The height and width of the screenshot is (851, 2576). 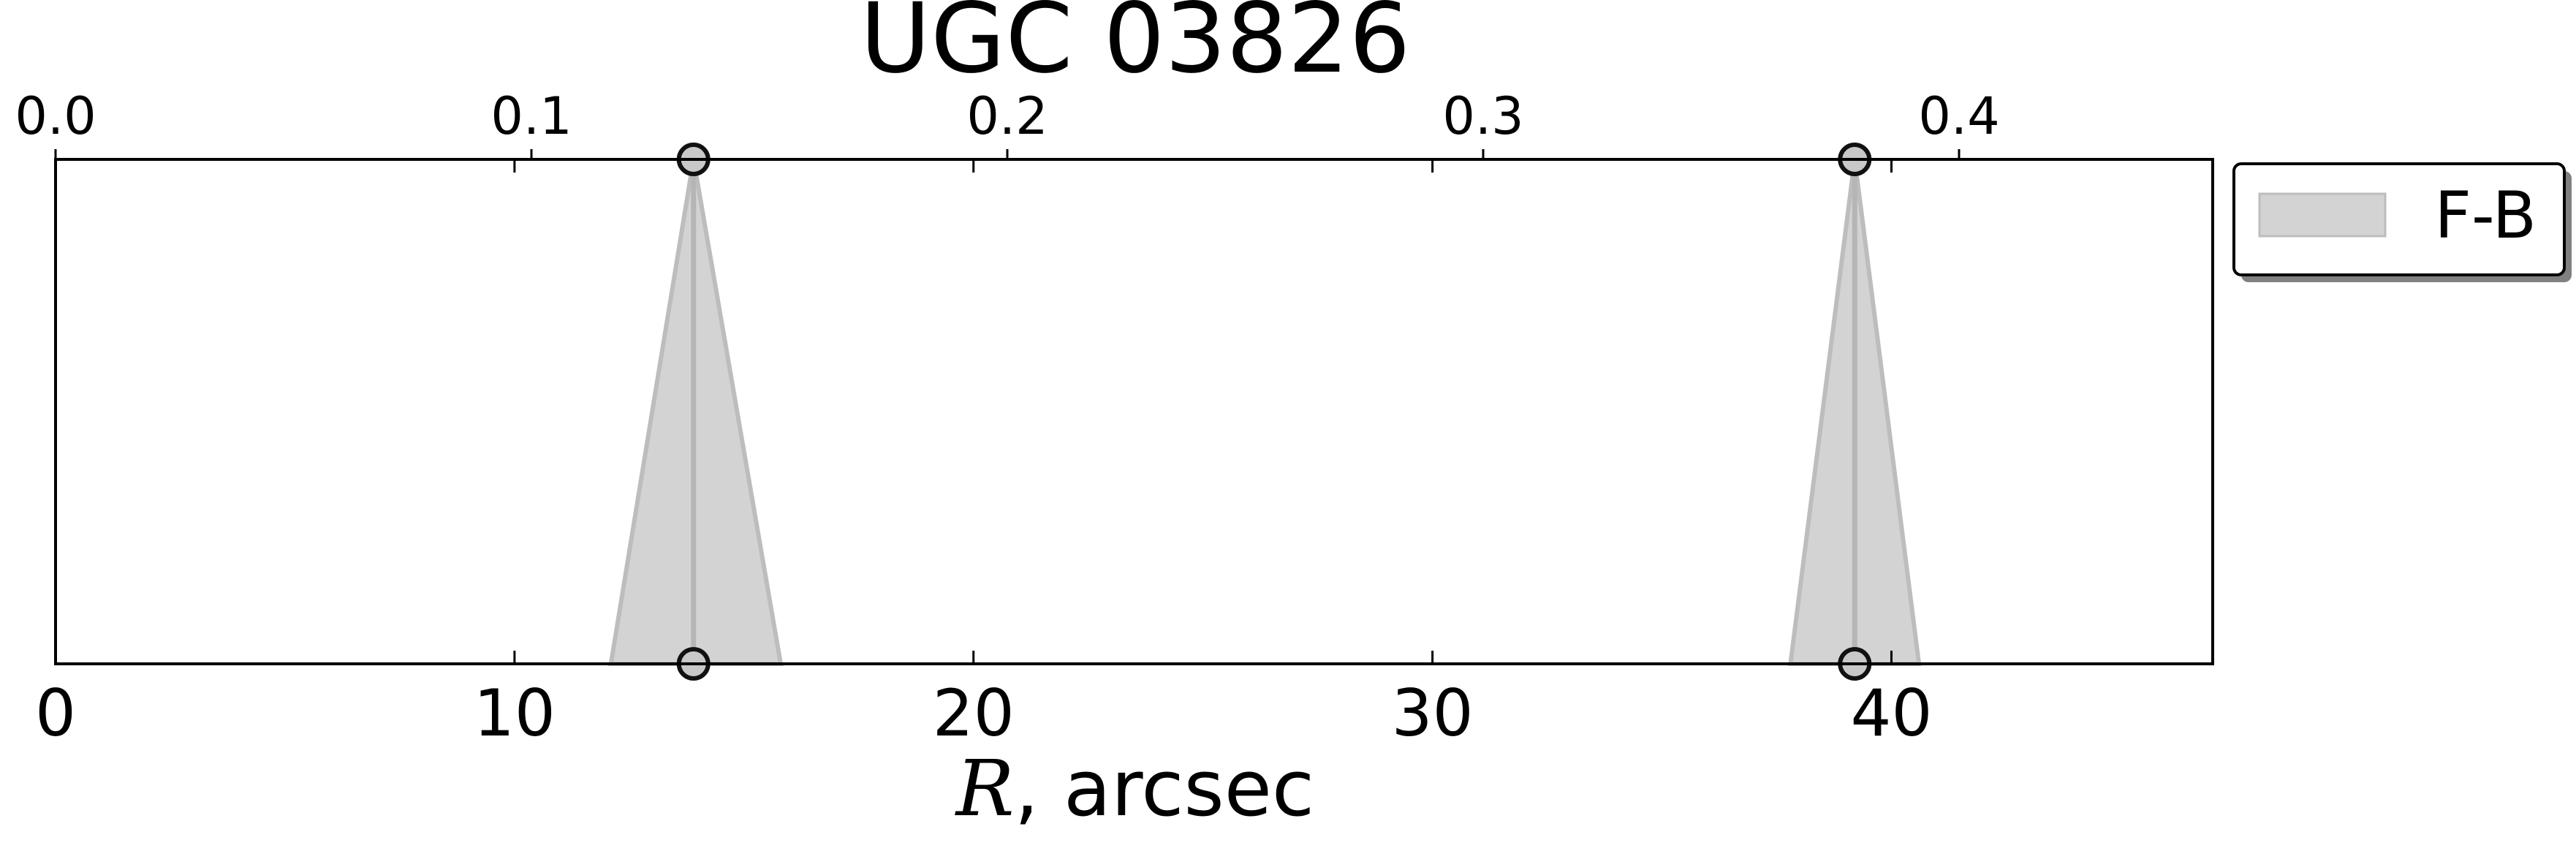 What do you see at coordinates (2322, 215) in the screenshot?
I see `legend-swatch` at bounding box center [2322, 215].